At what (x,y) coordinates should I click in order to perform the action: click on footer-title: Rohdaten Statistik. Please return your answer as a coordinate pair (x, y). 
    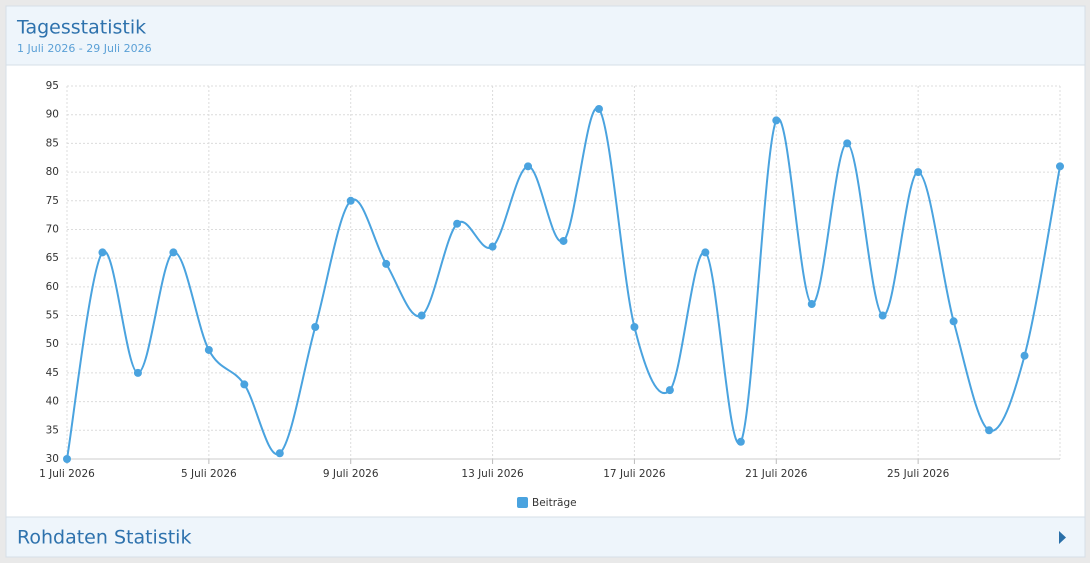
    Looking at the image, I should click on (104, 538).